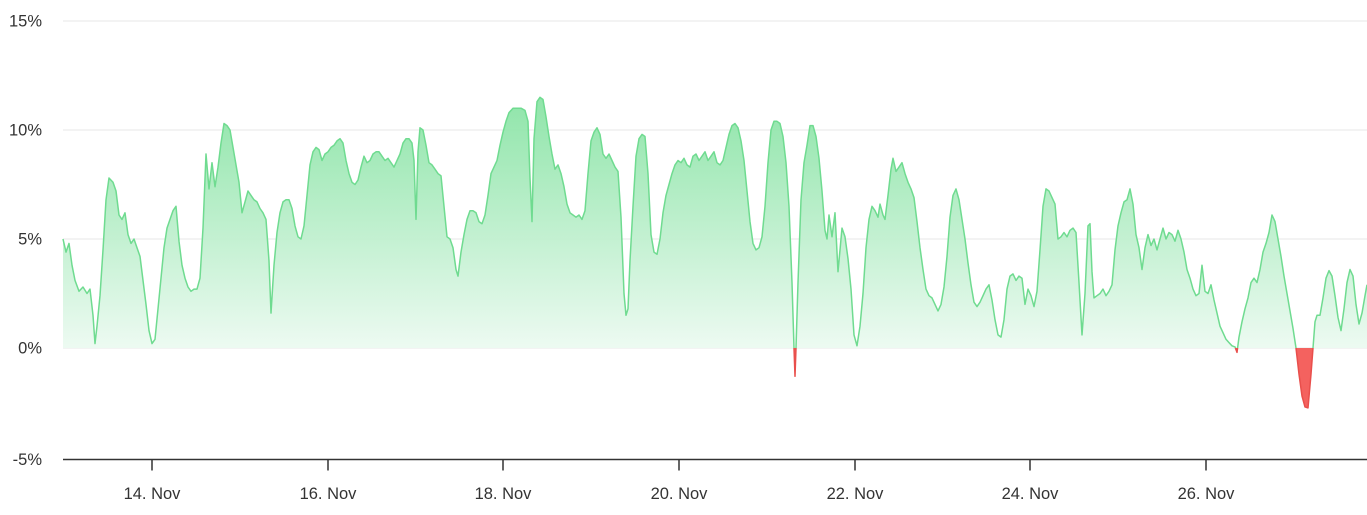  I want to click on y-tick-label: 0%, so click(30, 349).